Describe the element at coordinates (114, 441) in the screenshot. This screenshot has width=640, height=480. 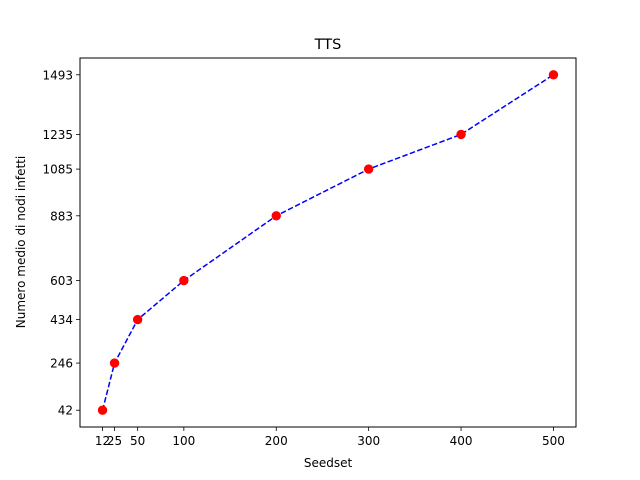
I see `x-tick-label: 25` at that location.